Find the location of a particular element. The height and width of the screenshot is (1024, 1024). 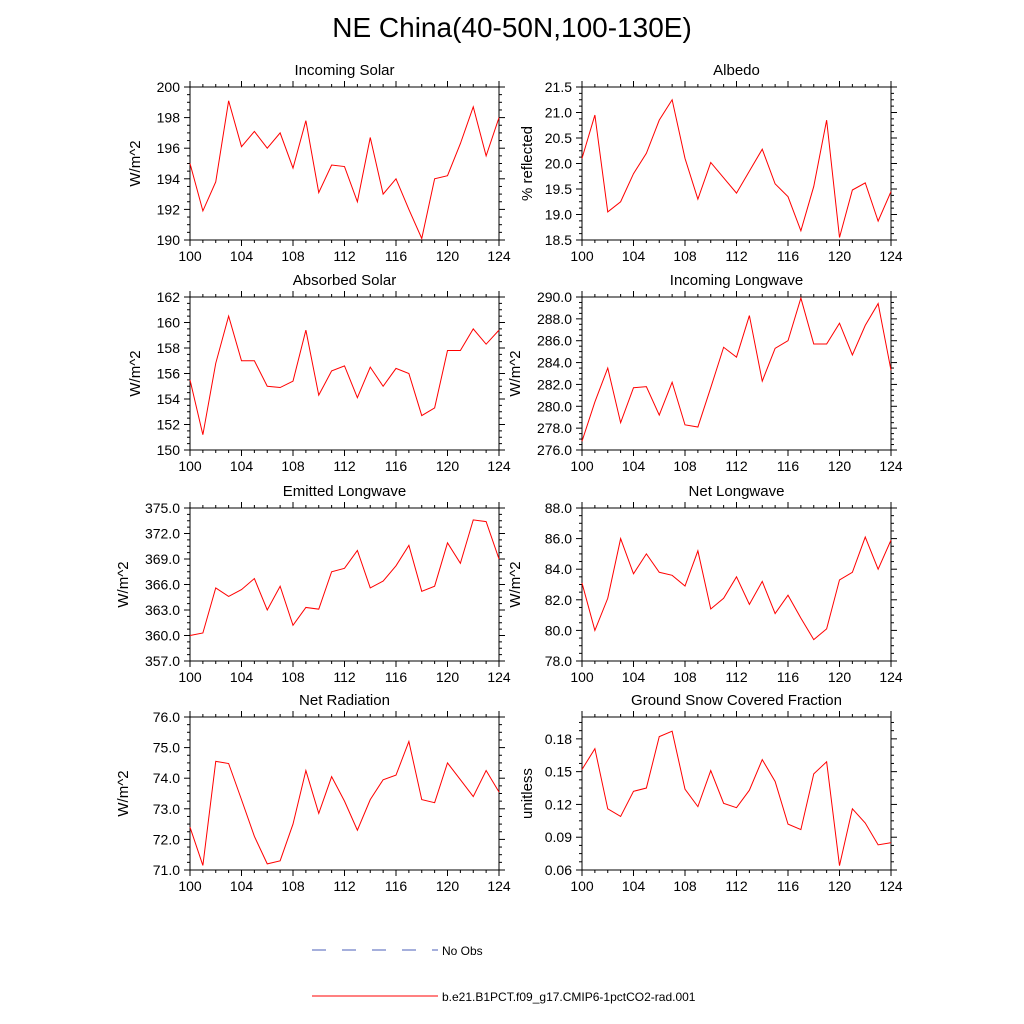

y-tick-label: 280.0 is located at coordinates (554, 406).